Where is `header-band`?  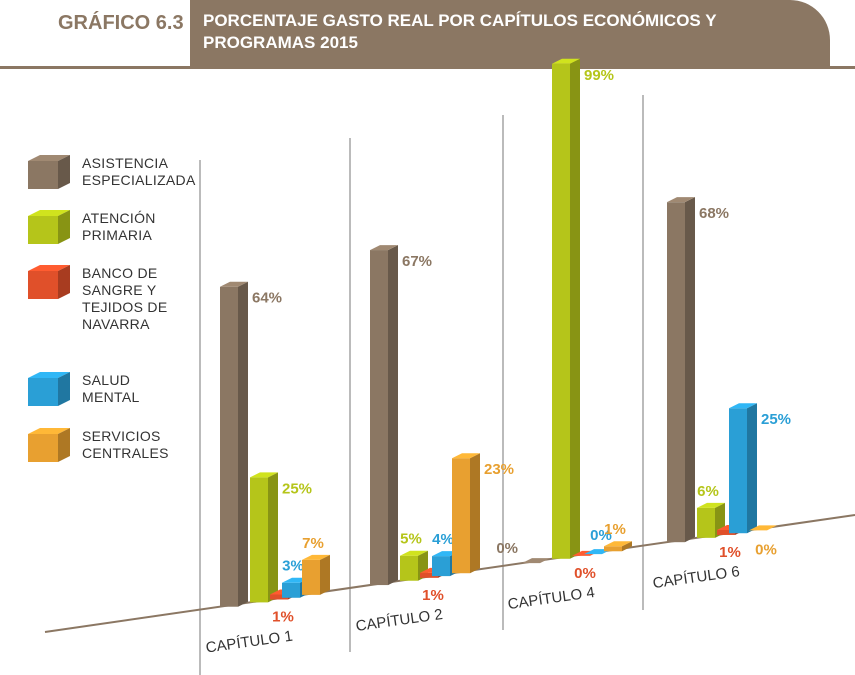 header-band is located at coordinates (510, 34).